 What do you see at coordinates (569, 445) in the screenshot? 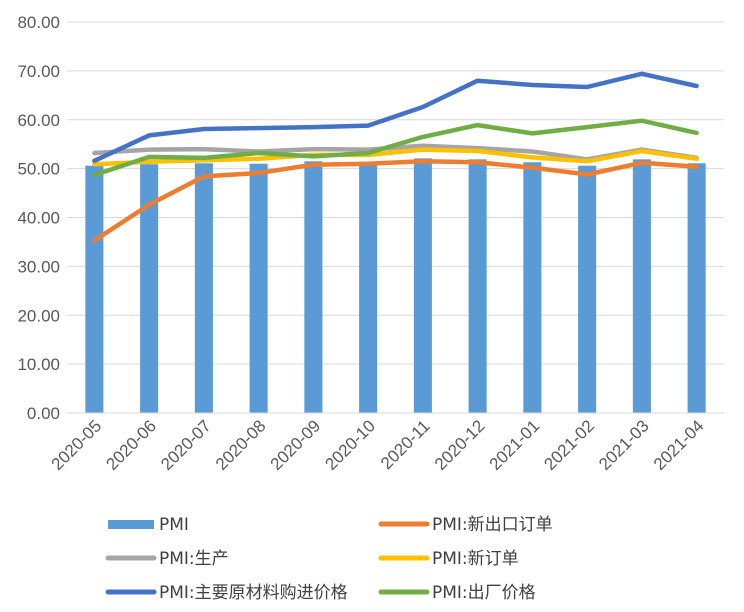
I see `x-tick-label: 2021-02` at bounding box center [569, 445].